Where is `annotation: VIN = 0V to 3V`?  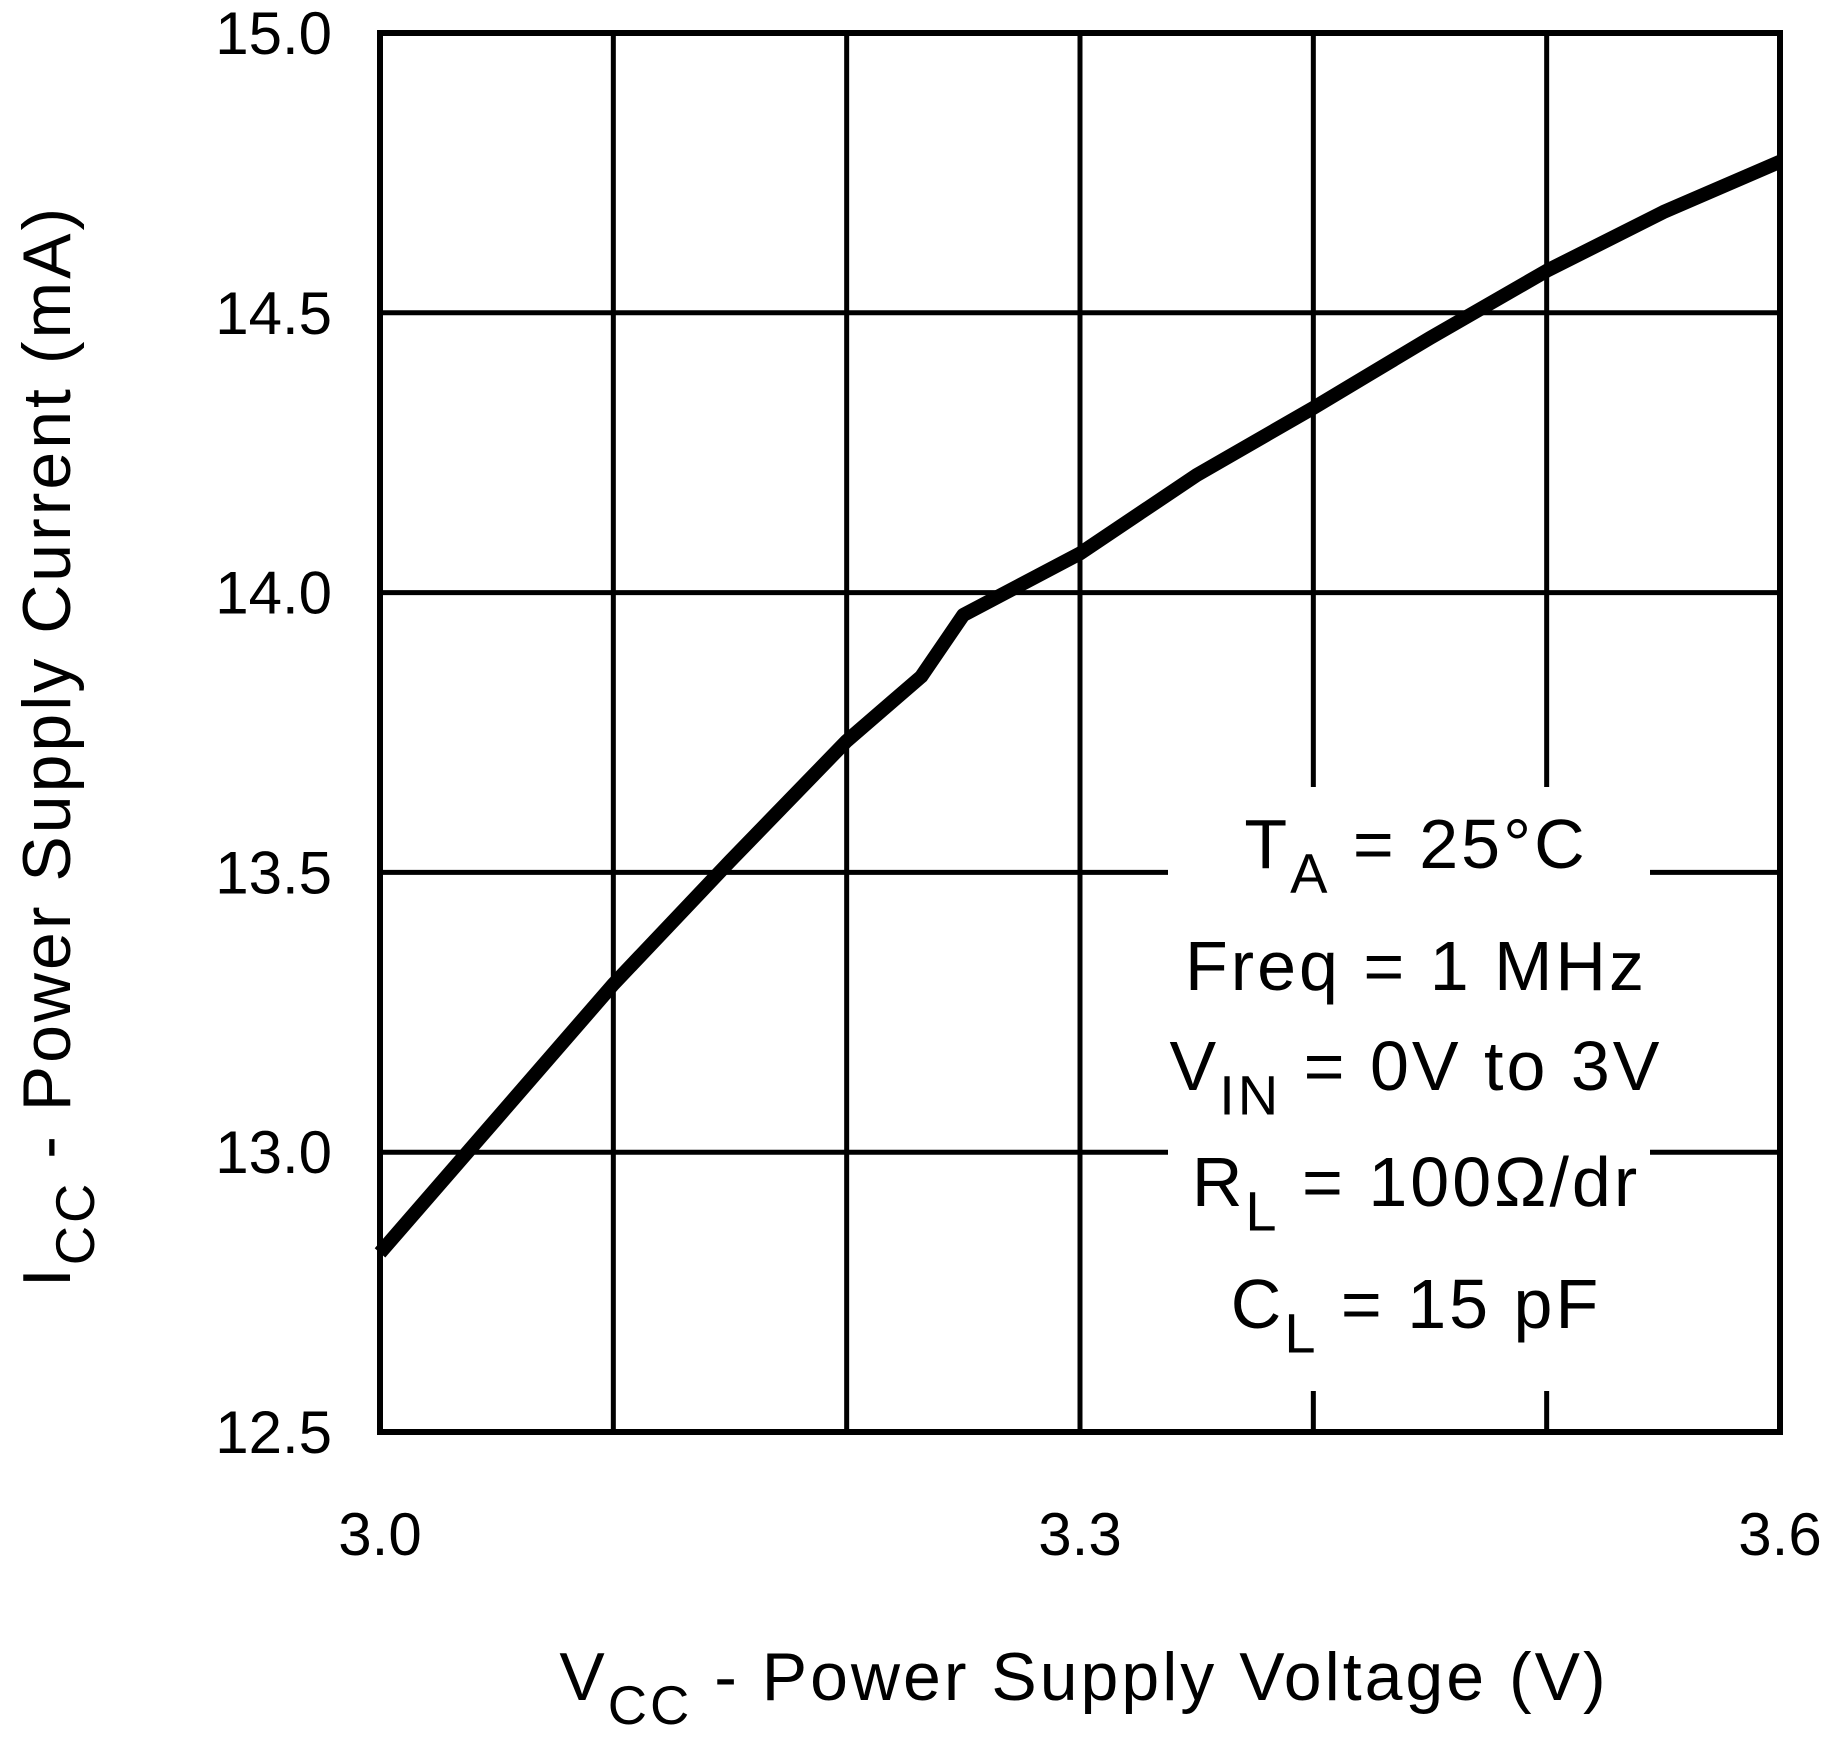 annotation: VIN = 0V to 3V is located at coordinates (1416, 1077).